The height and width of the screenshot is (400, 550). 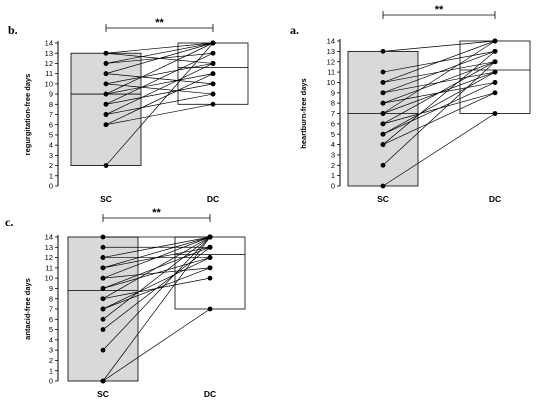 What do you see at coordinates (210, 394) in the screenshot?
I see `category-label-dc: DC` at bounding box center [210, 394].